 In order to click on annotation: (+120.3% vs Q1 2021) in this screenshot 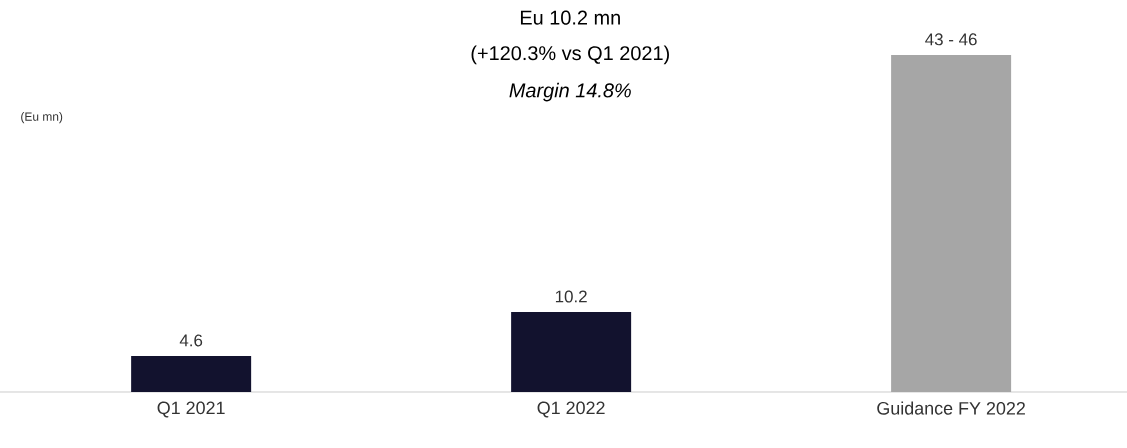, I will do `click(570, 55)`.